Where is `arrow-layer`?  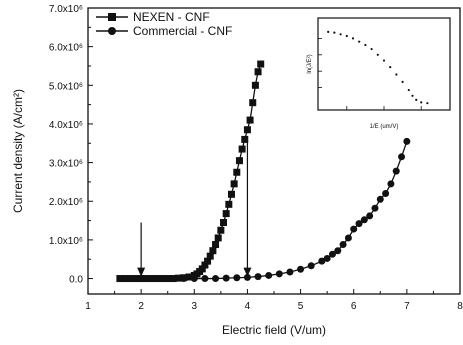 arrow-layer is located at coordinates (194, 209).